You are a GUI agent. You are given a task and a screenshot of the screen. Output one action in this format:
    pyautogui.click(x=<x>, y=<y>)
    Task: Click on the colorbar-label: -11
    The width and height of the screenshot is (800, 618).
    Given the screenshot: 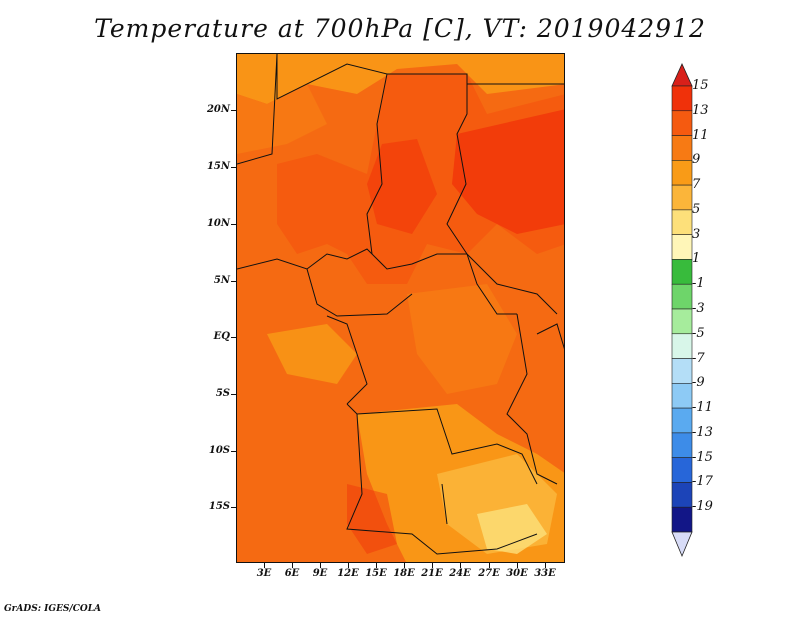 What is the action you would take?
    pyautogui.click(x=702, y=408)
    